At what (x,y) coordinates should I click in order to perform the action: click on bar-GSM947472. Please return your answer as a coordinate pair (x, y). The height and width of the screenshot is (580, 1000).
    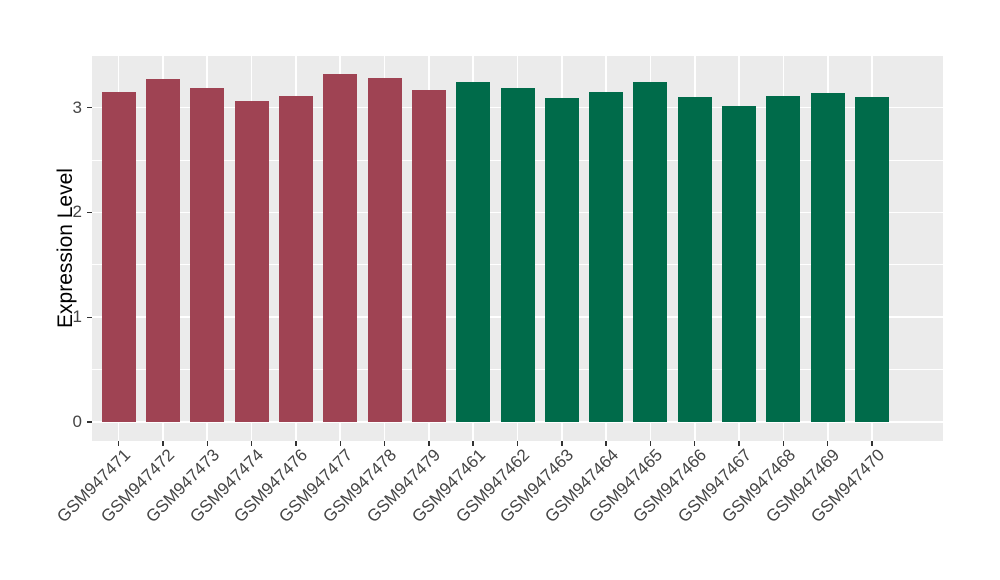
    Looking at the image, I should click on (162, 250).